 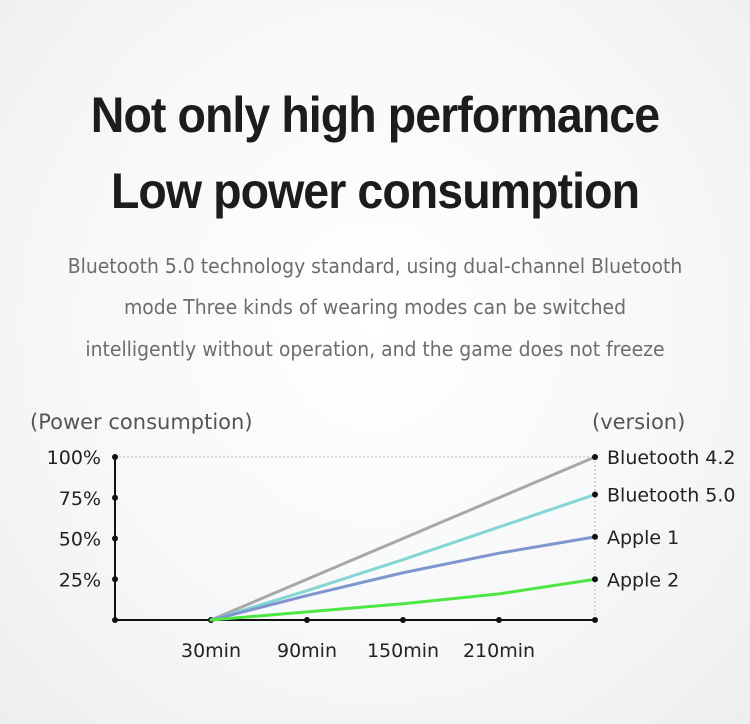 I want to click on x-tick-label: 210min, so click(x=499, y=651).